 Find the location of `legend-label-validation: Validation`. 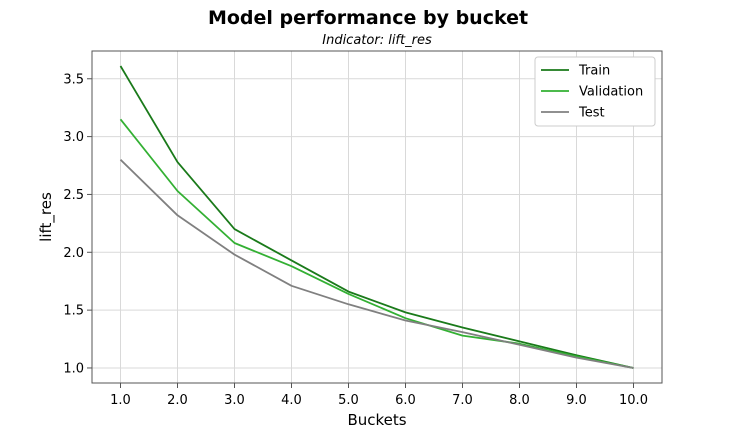

legend-label-validation: Validation is located at coordinates (611, 92).